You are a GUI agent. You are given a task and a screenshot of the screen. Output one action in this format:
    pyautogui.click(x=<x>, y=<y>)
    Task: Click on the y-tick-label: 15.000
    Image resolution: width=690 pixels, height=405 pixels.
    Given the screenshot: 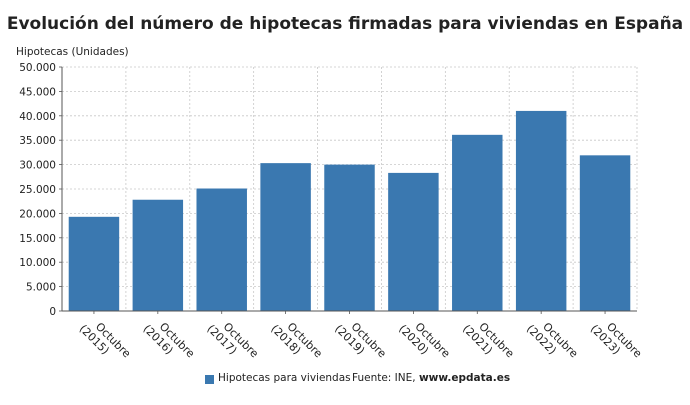 What is the action you would take?
    pyautogui.click(x=37, y=239)
    